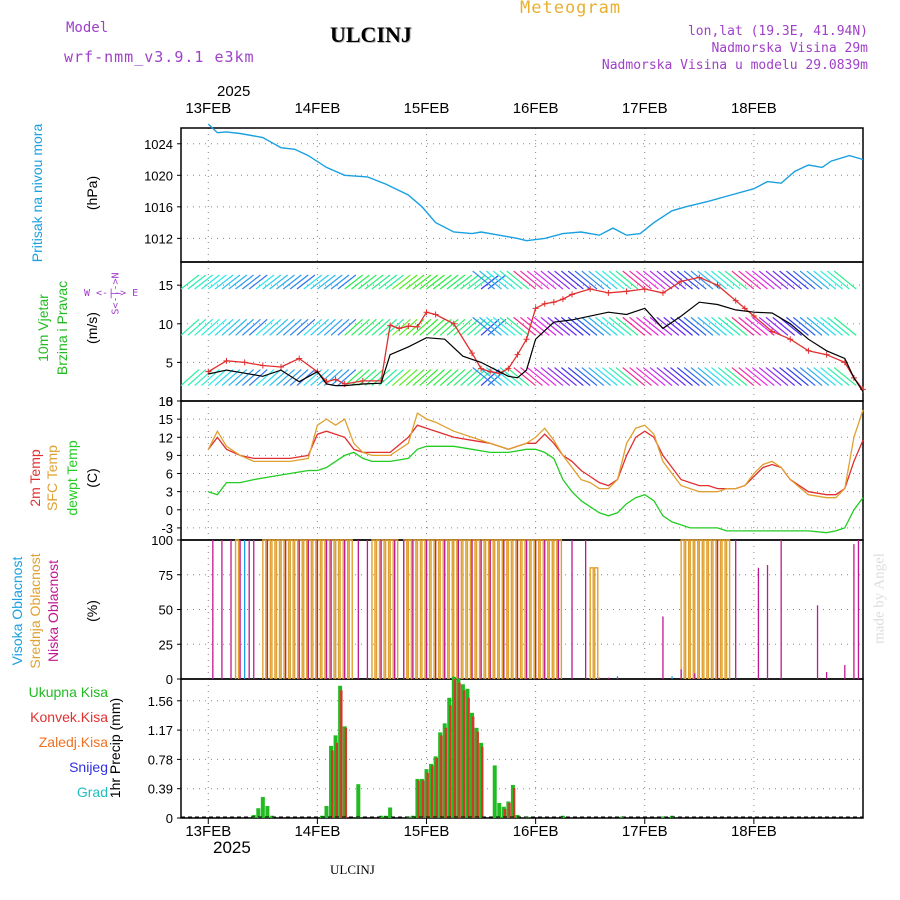 The width and height of the screenshot is (900, 900). What do you see at coordinates (535, 182) in the screenshot?
I see `pressure-line` at bounding box center [535, 182].